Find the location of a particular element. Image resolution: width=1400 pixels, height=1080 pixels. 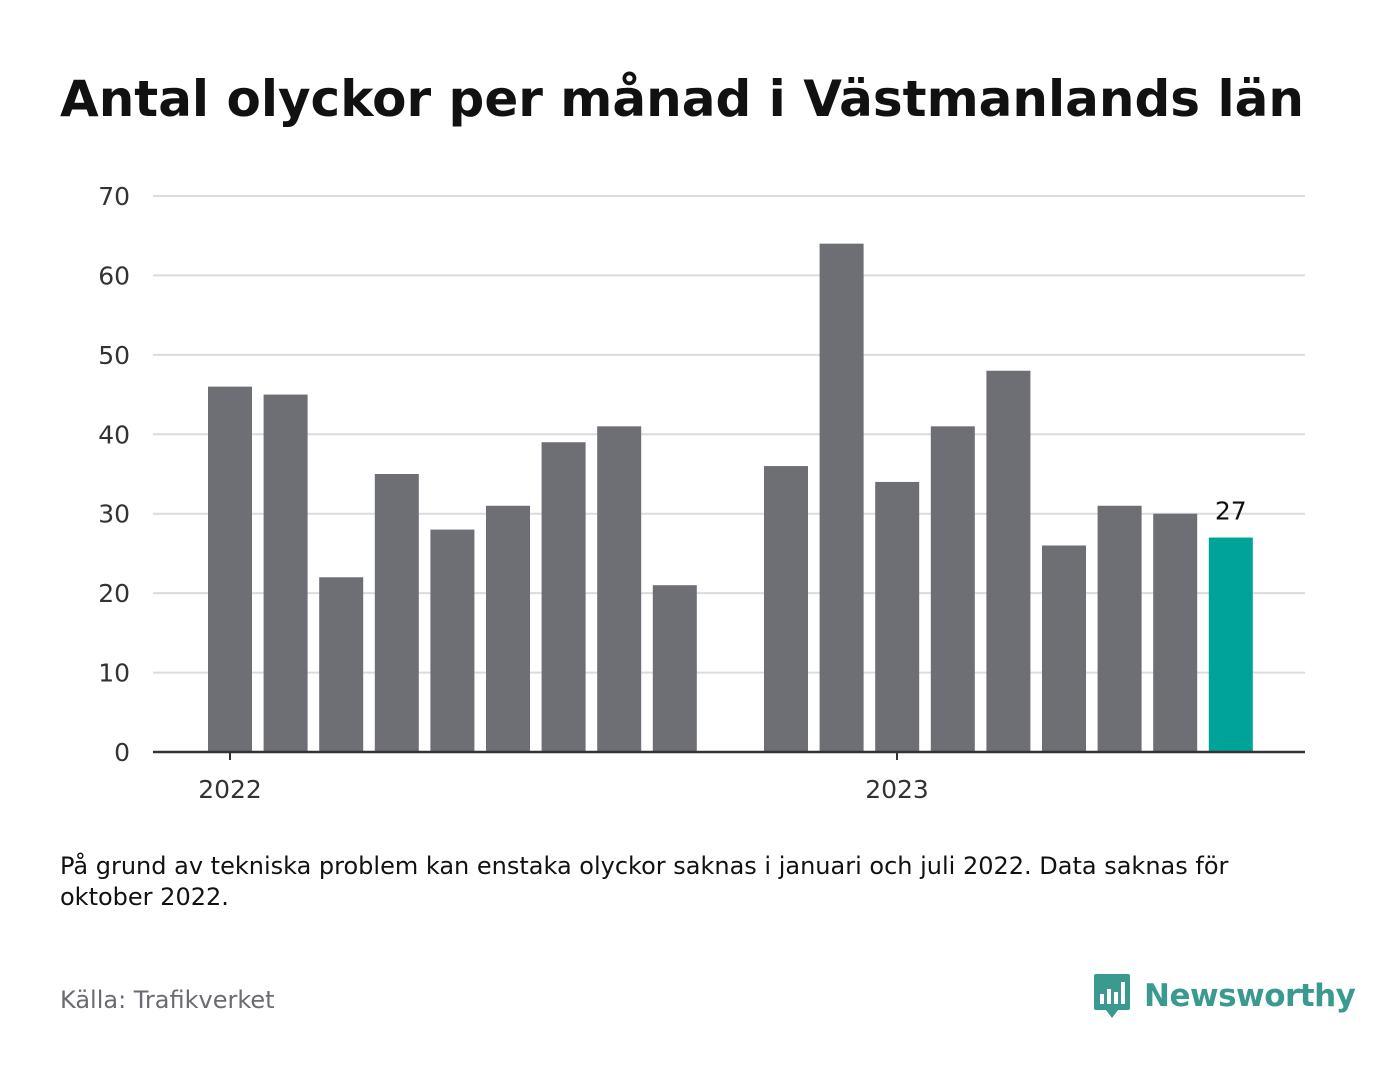

x-tick-label: 2022 is located at coordinates (230, 789).